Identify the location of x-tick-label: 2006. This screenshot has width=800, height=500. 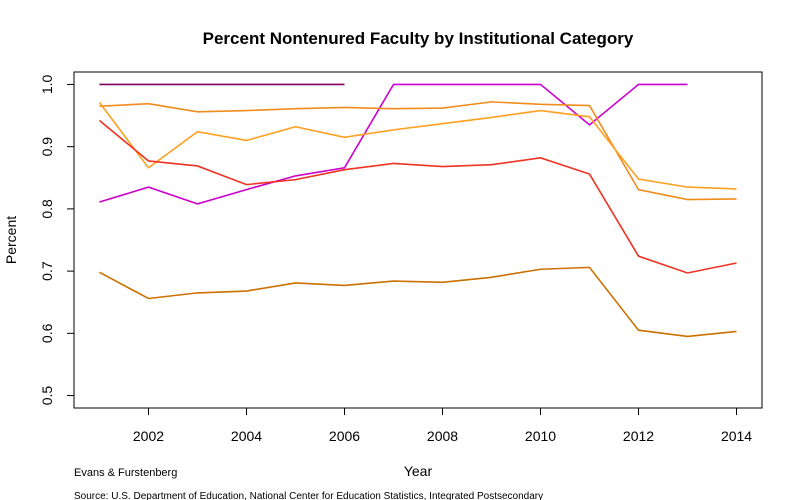
(344, 436).